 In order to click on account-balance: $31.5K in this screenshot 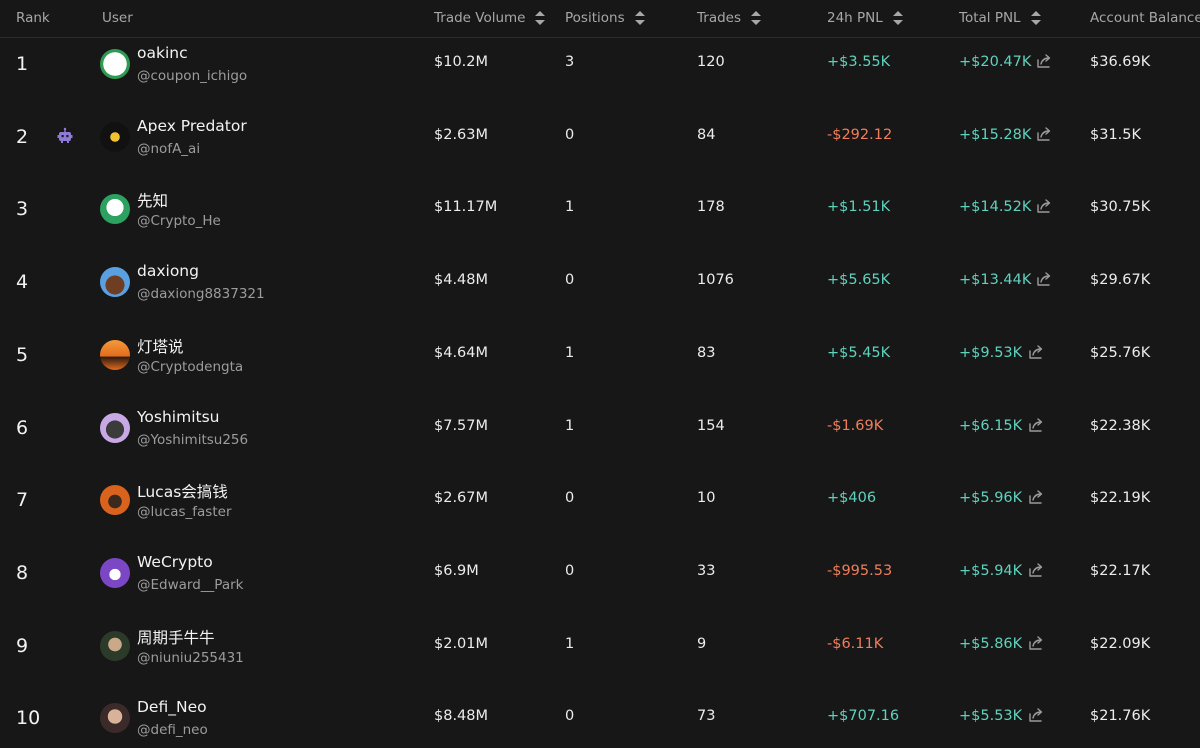, I will do `click(1116, 134)`.